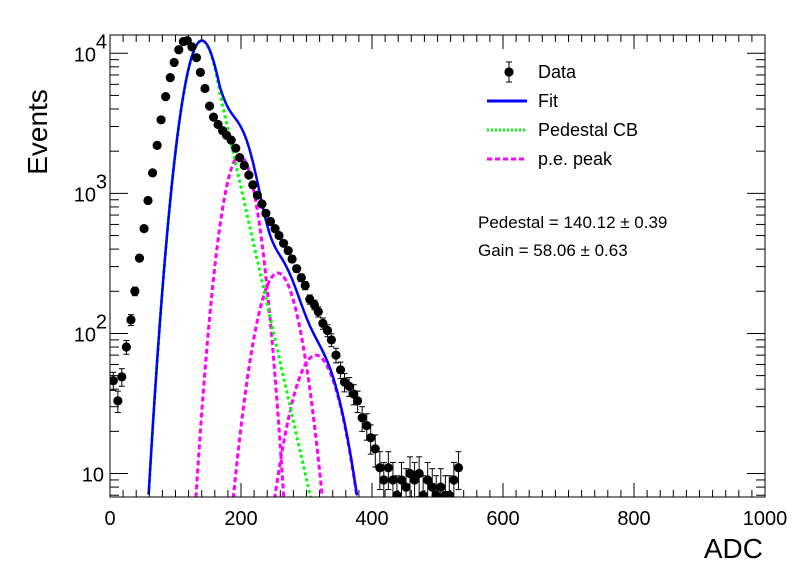  Describe the element at coordinates (733, 548) in the screenshot. I see `x-axis-title: ADC` at that location.